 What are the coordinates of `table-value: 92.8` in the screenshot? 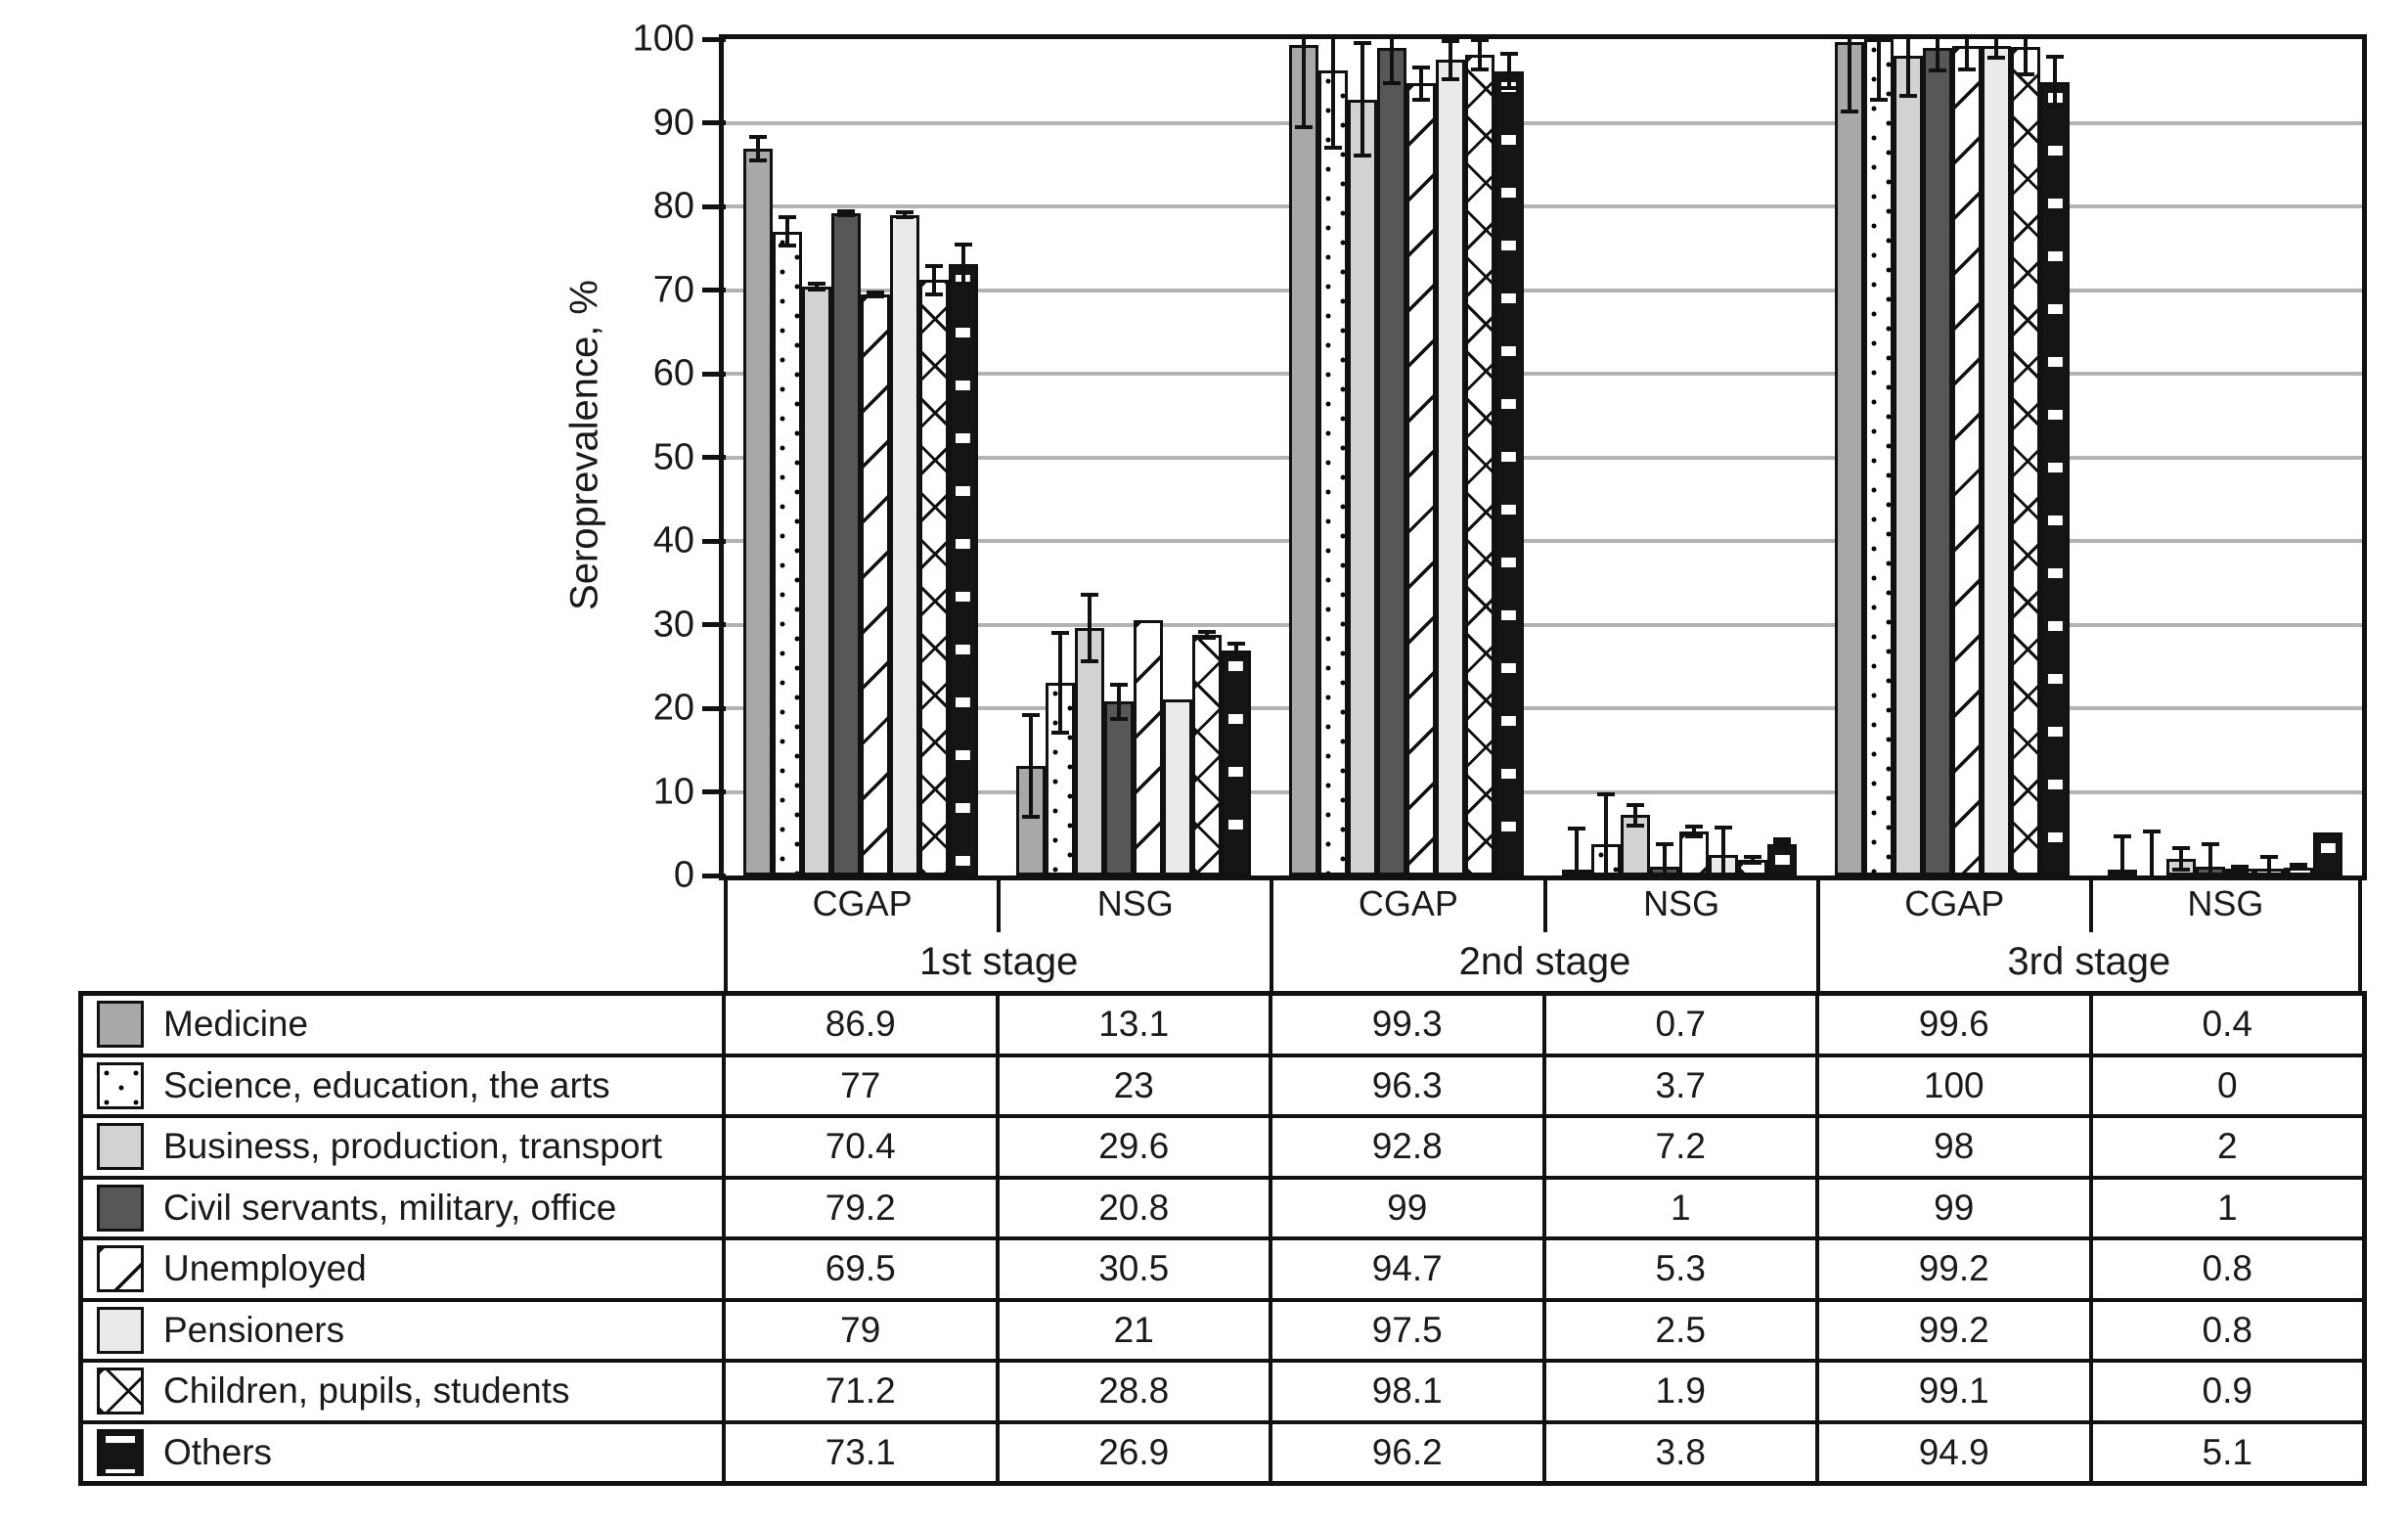 It's located at (1407, 1147).